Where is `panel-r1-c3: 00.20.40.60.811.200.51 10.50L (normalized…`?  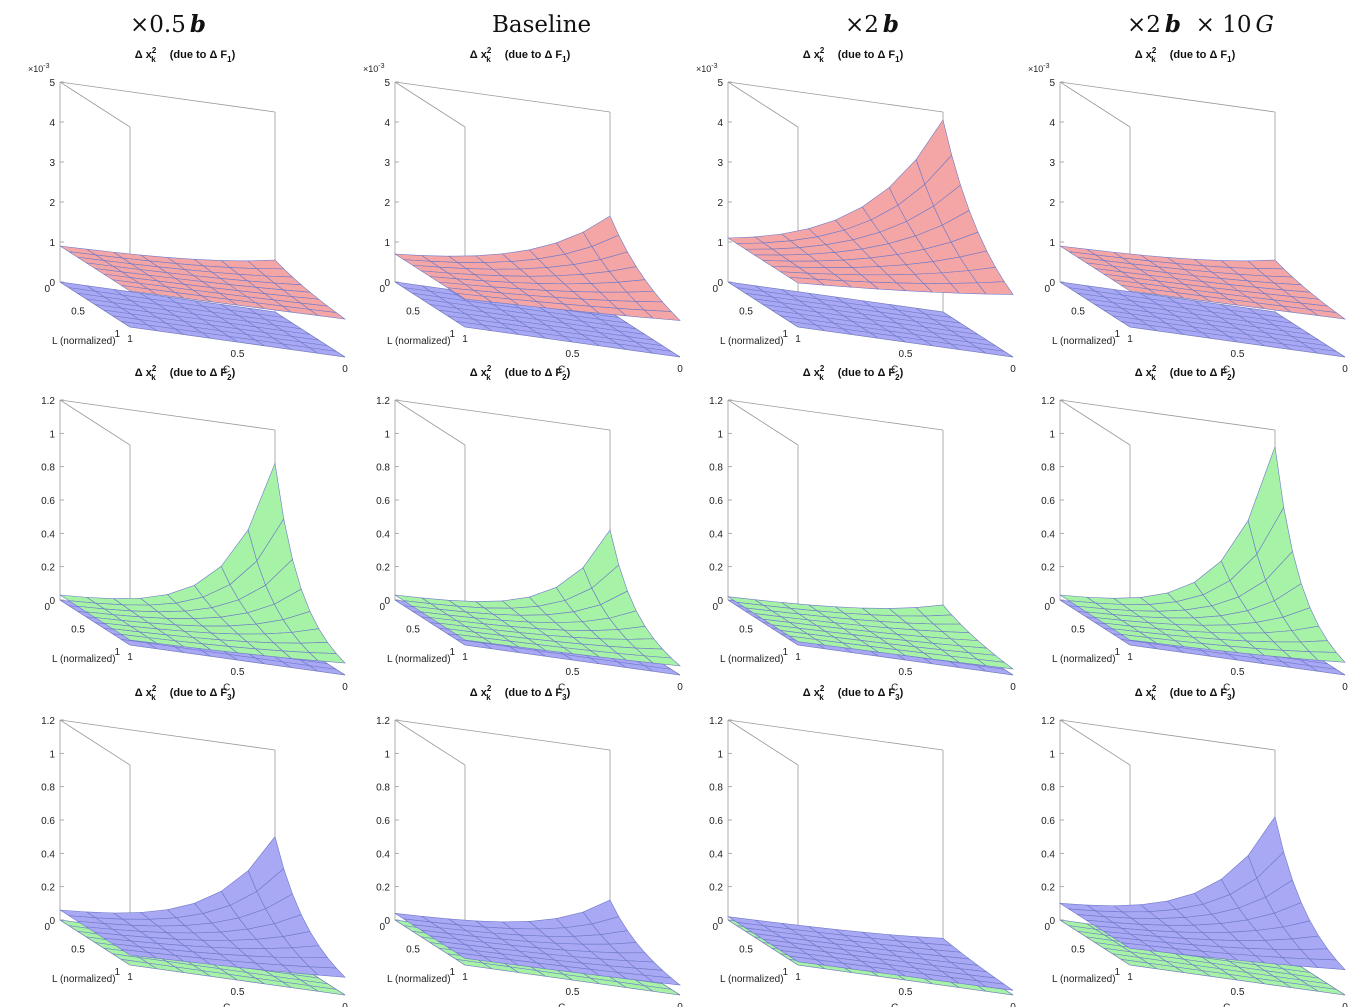 panel-r1-c3: 00.20.40.60.811.200.51 10.50L (normalized… is located at coordinates (1194, 529).